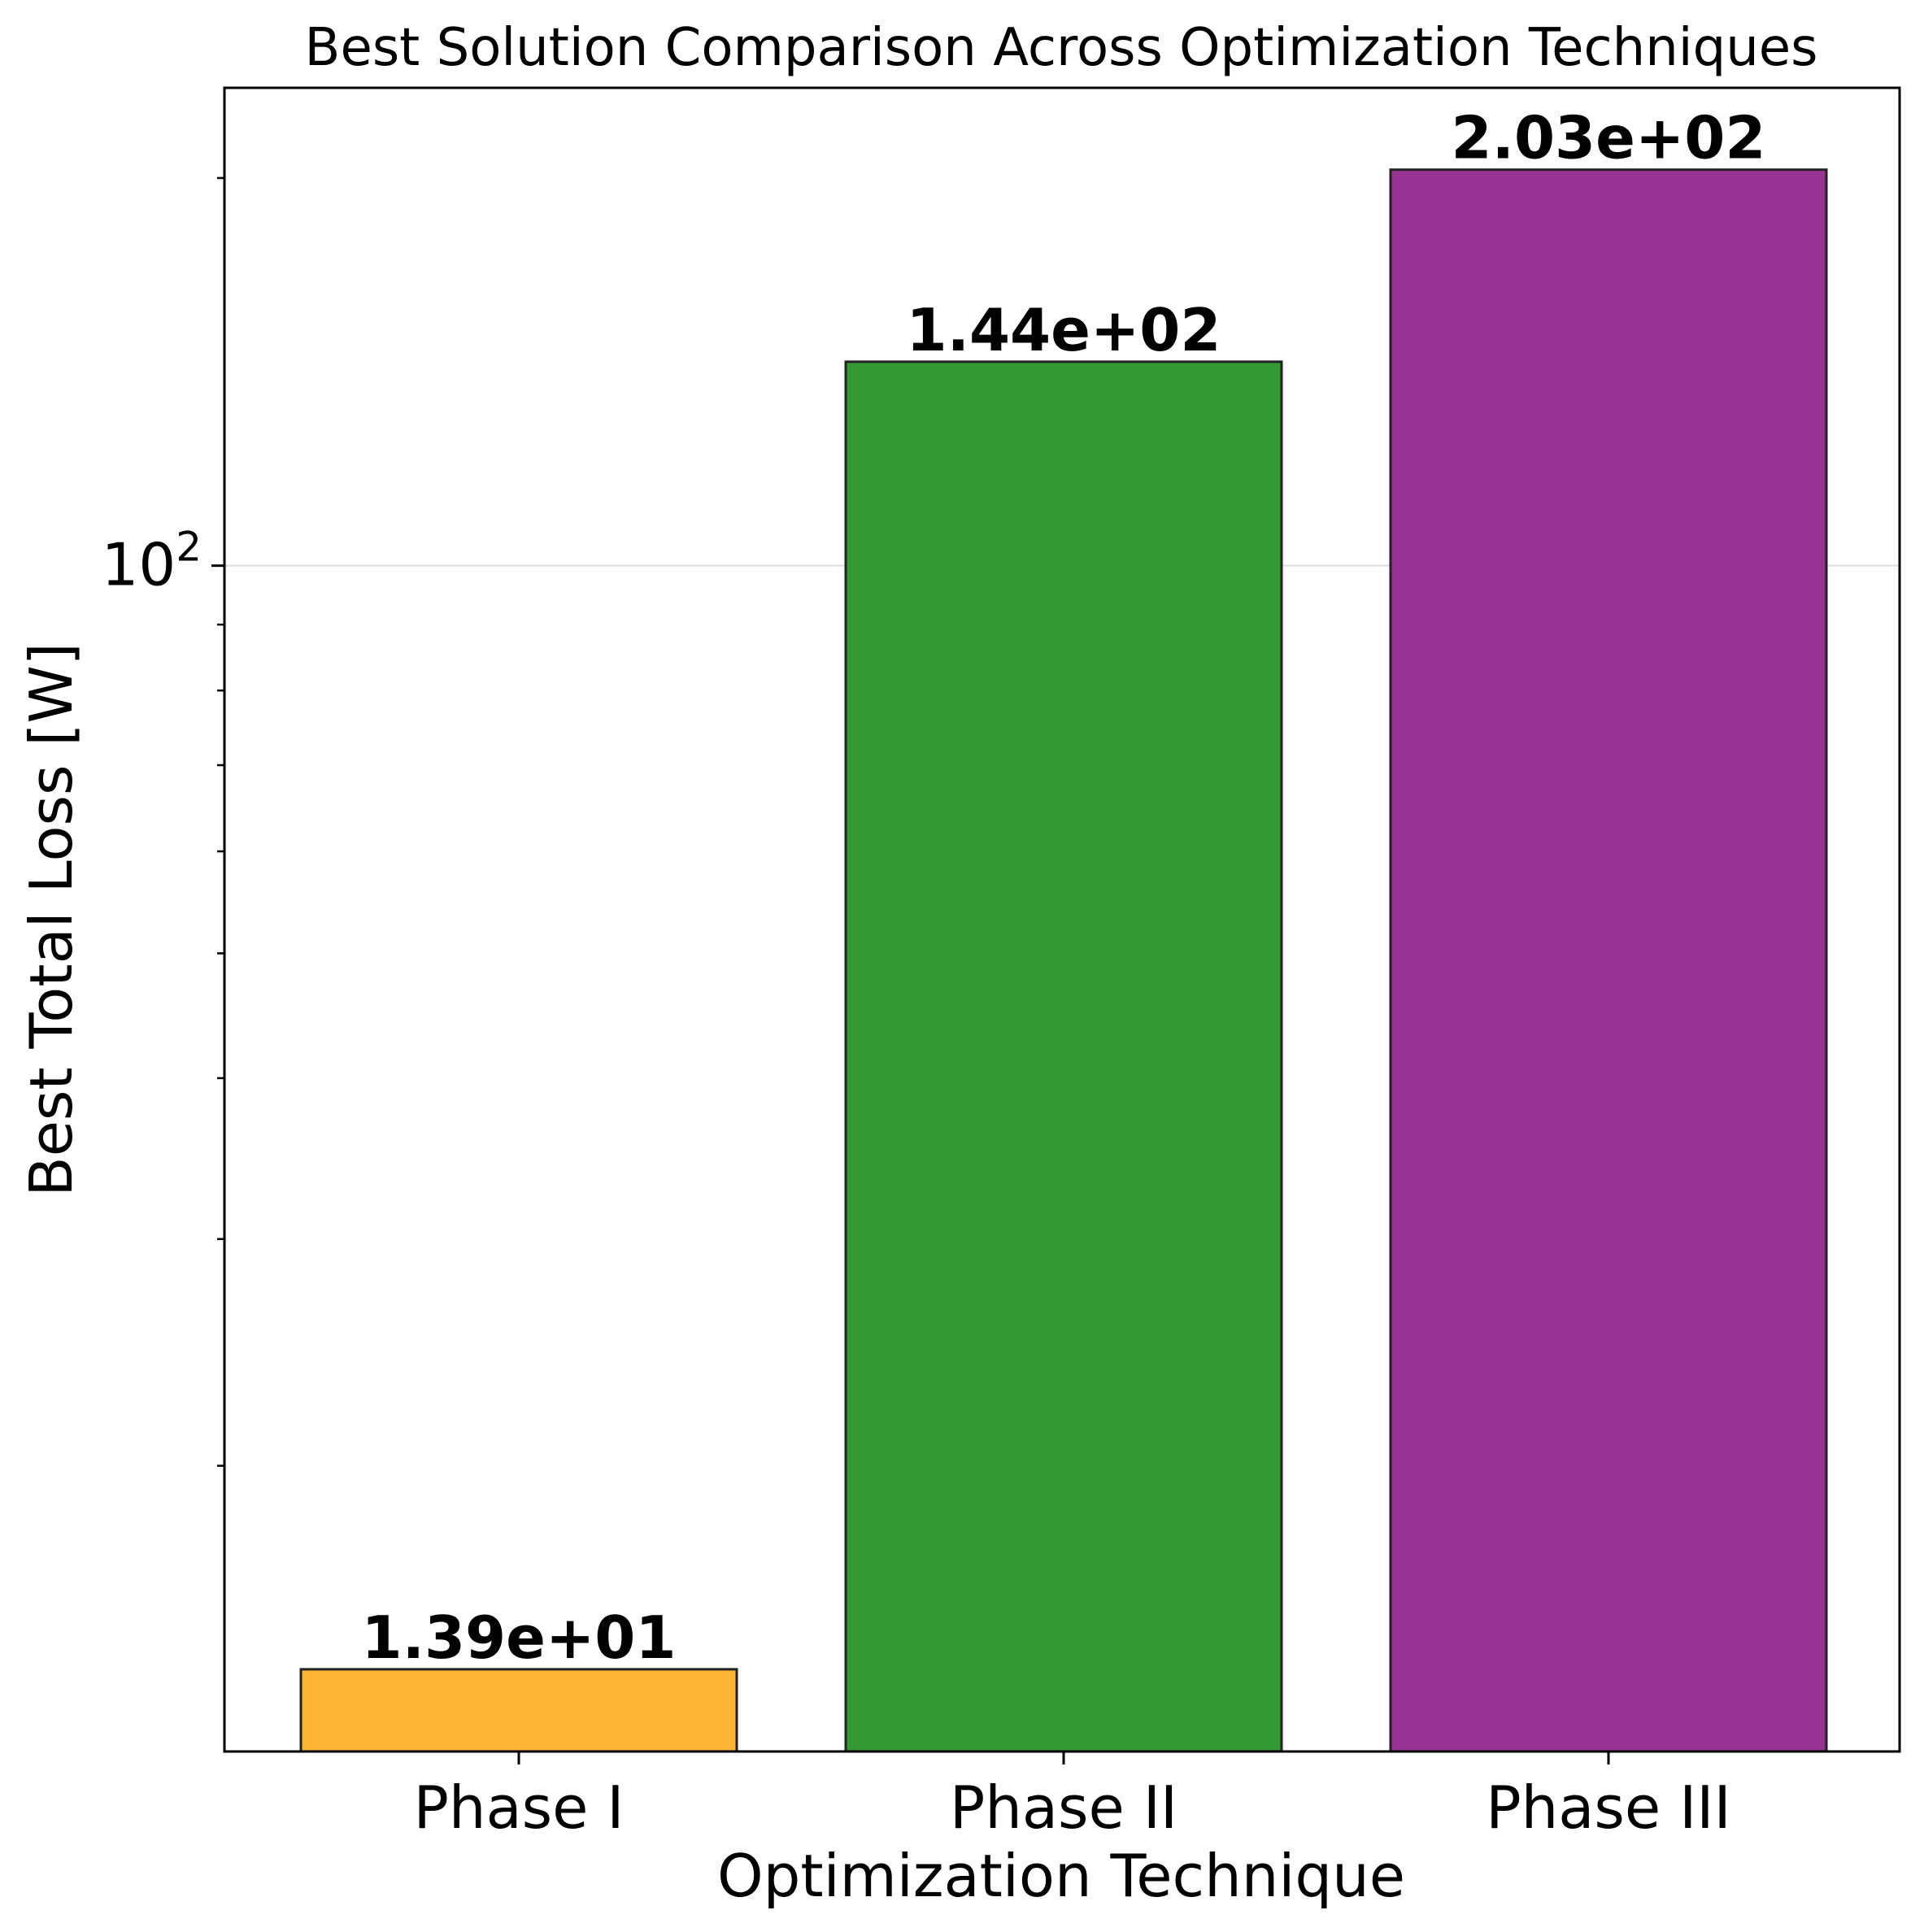  What do you see at coordinates (520, 1638) in the screenshot?
I see `data-label: 1.39e+01` at bounding box center [520, 1638].